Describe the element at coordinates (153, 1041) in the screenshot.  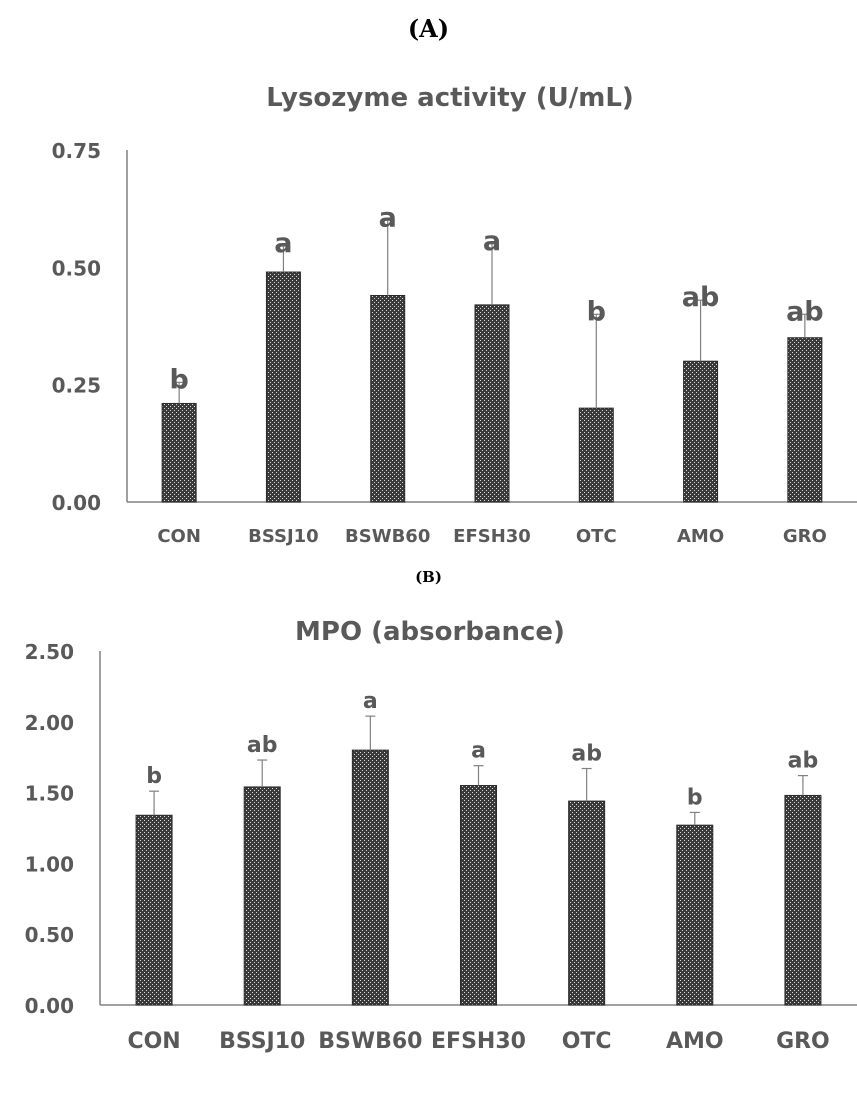
I see `mpo-category-label: CON` at that location.